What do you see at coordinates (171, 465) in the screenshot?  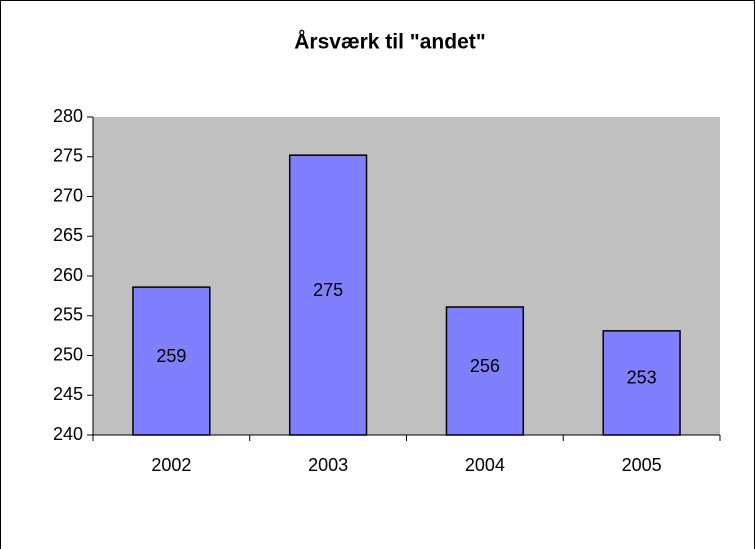 I see `x-tick-label: 2002` at bounding box center [171, 465].